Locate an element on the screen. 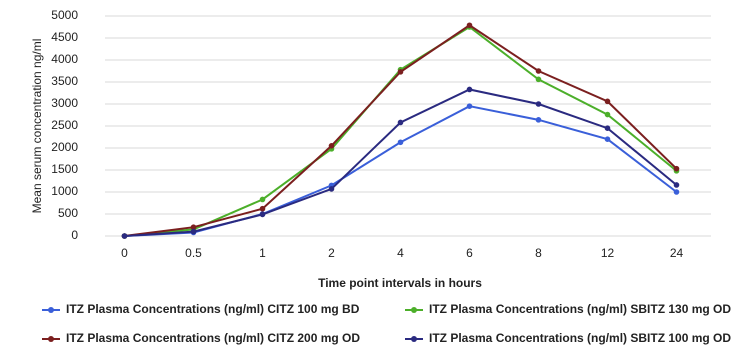 The image size is (750, 357). x-tick-label: 2 is located at coordinates (331, 253).